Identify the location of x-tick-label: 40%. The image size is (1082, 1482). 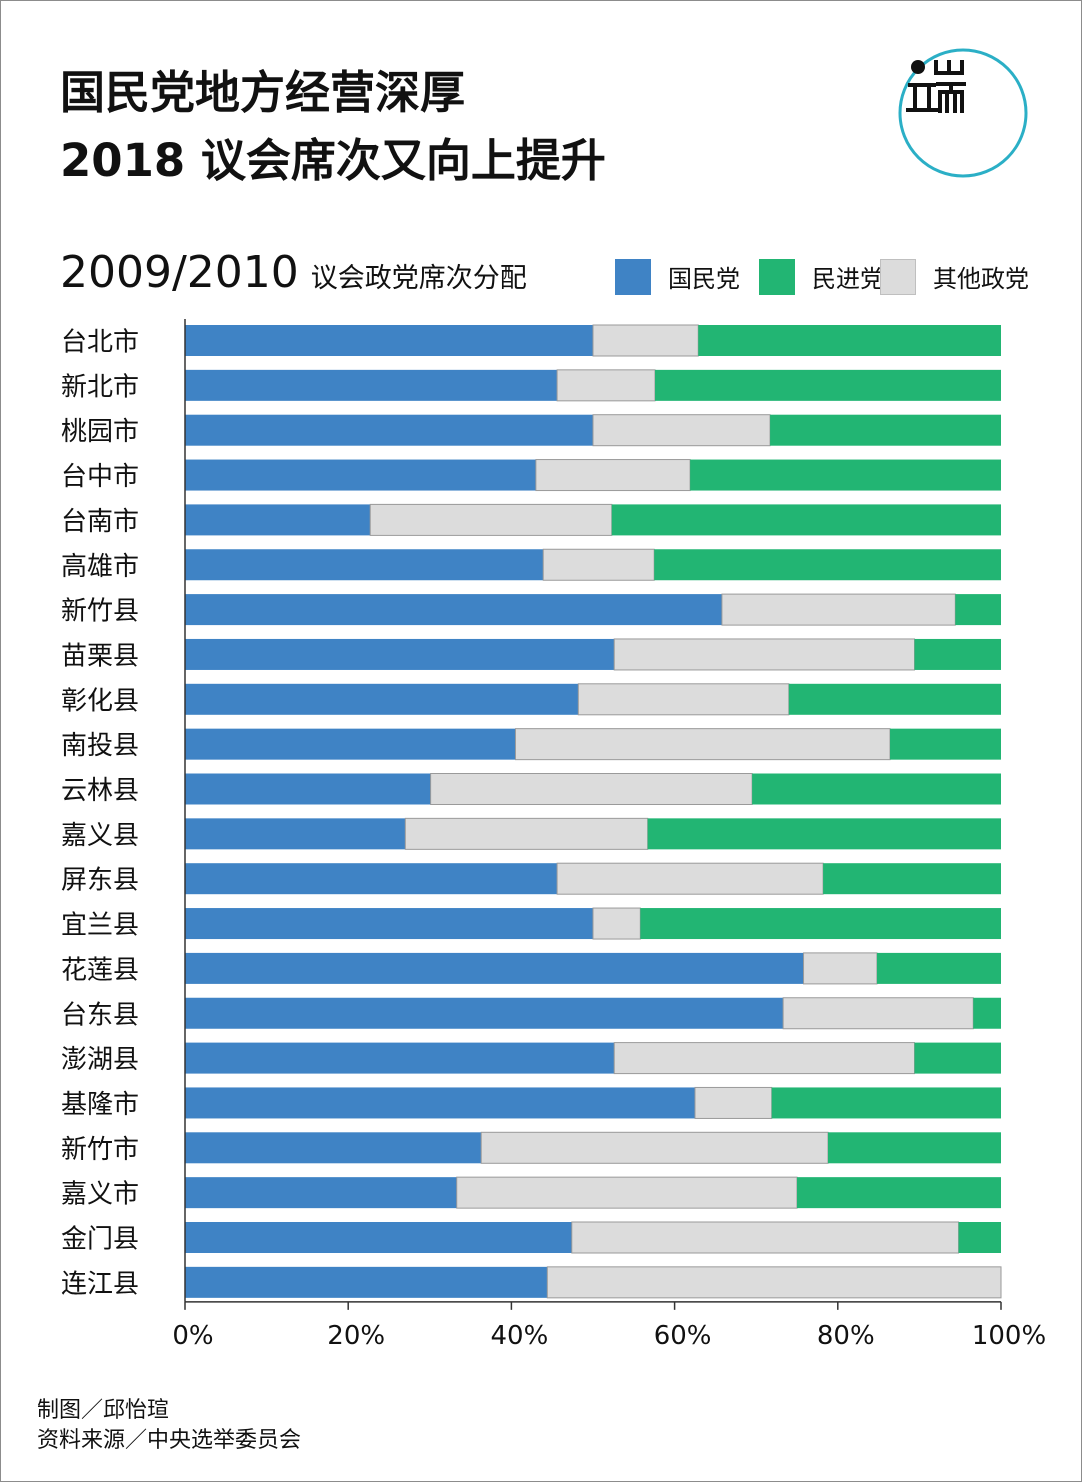
(520, 1336).